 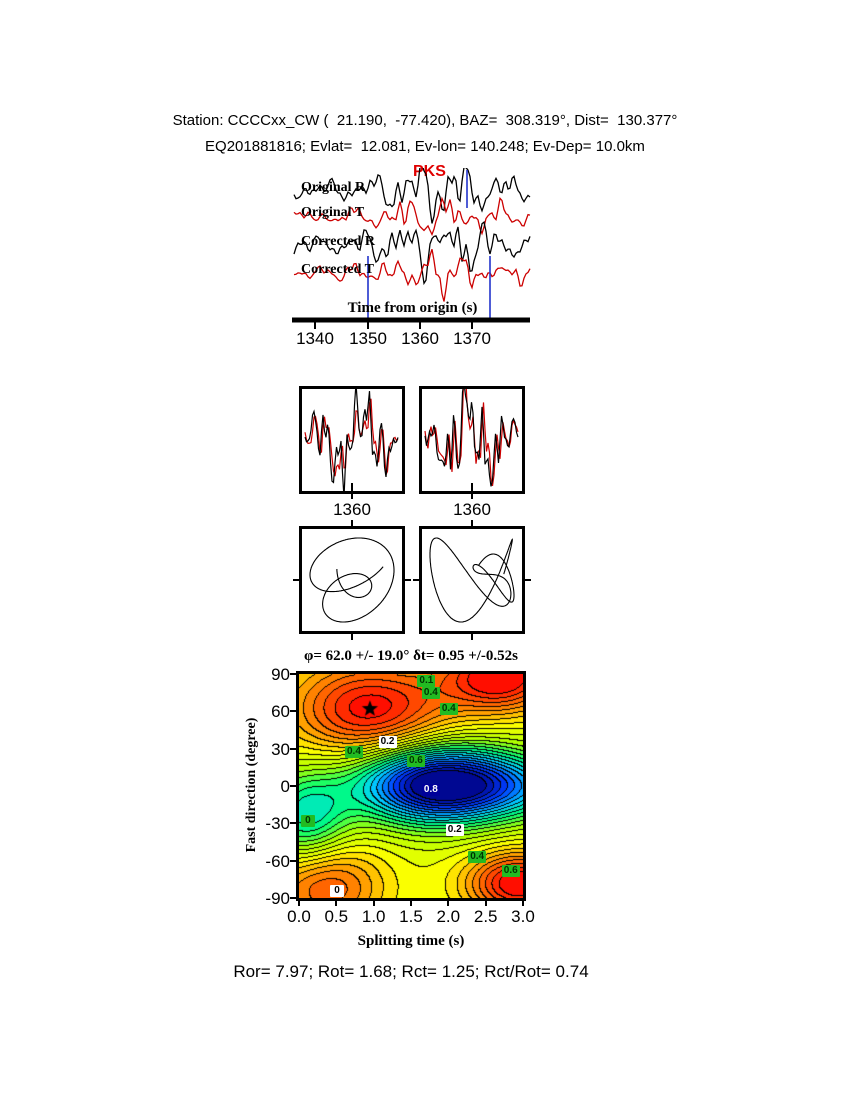 What do you see at coordinates (280, 712) in the screenshot?
I see `fast-direction-tick-label: 60` at bounding box center [280, 712].